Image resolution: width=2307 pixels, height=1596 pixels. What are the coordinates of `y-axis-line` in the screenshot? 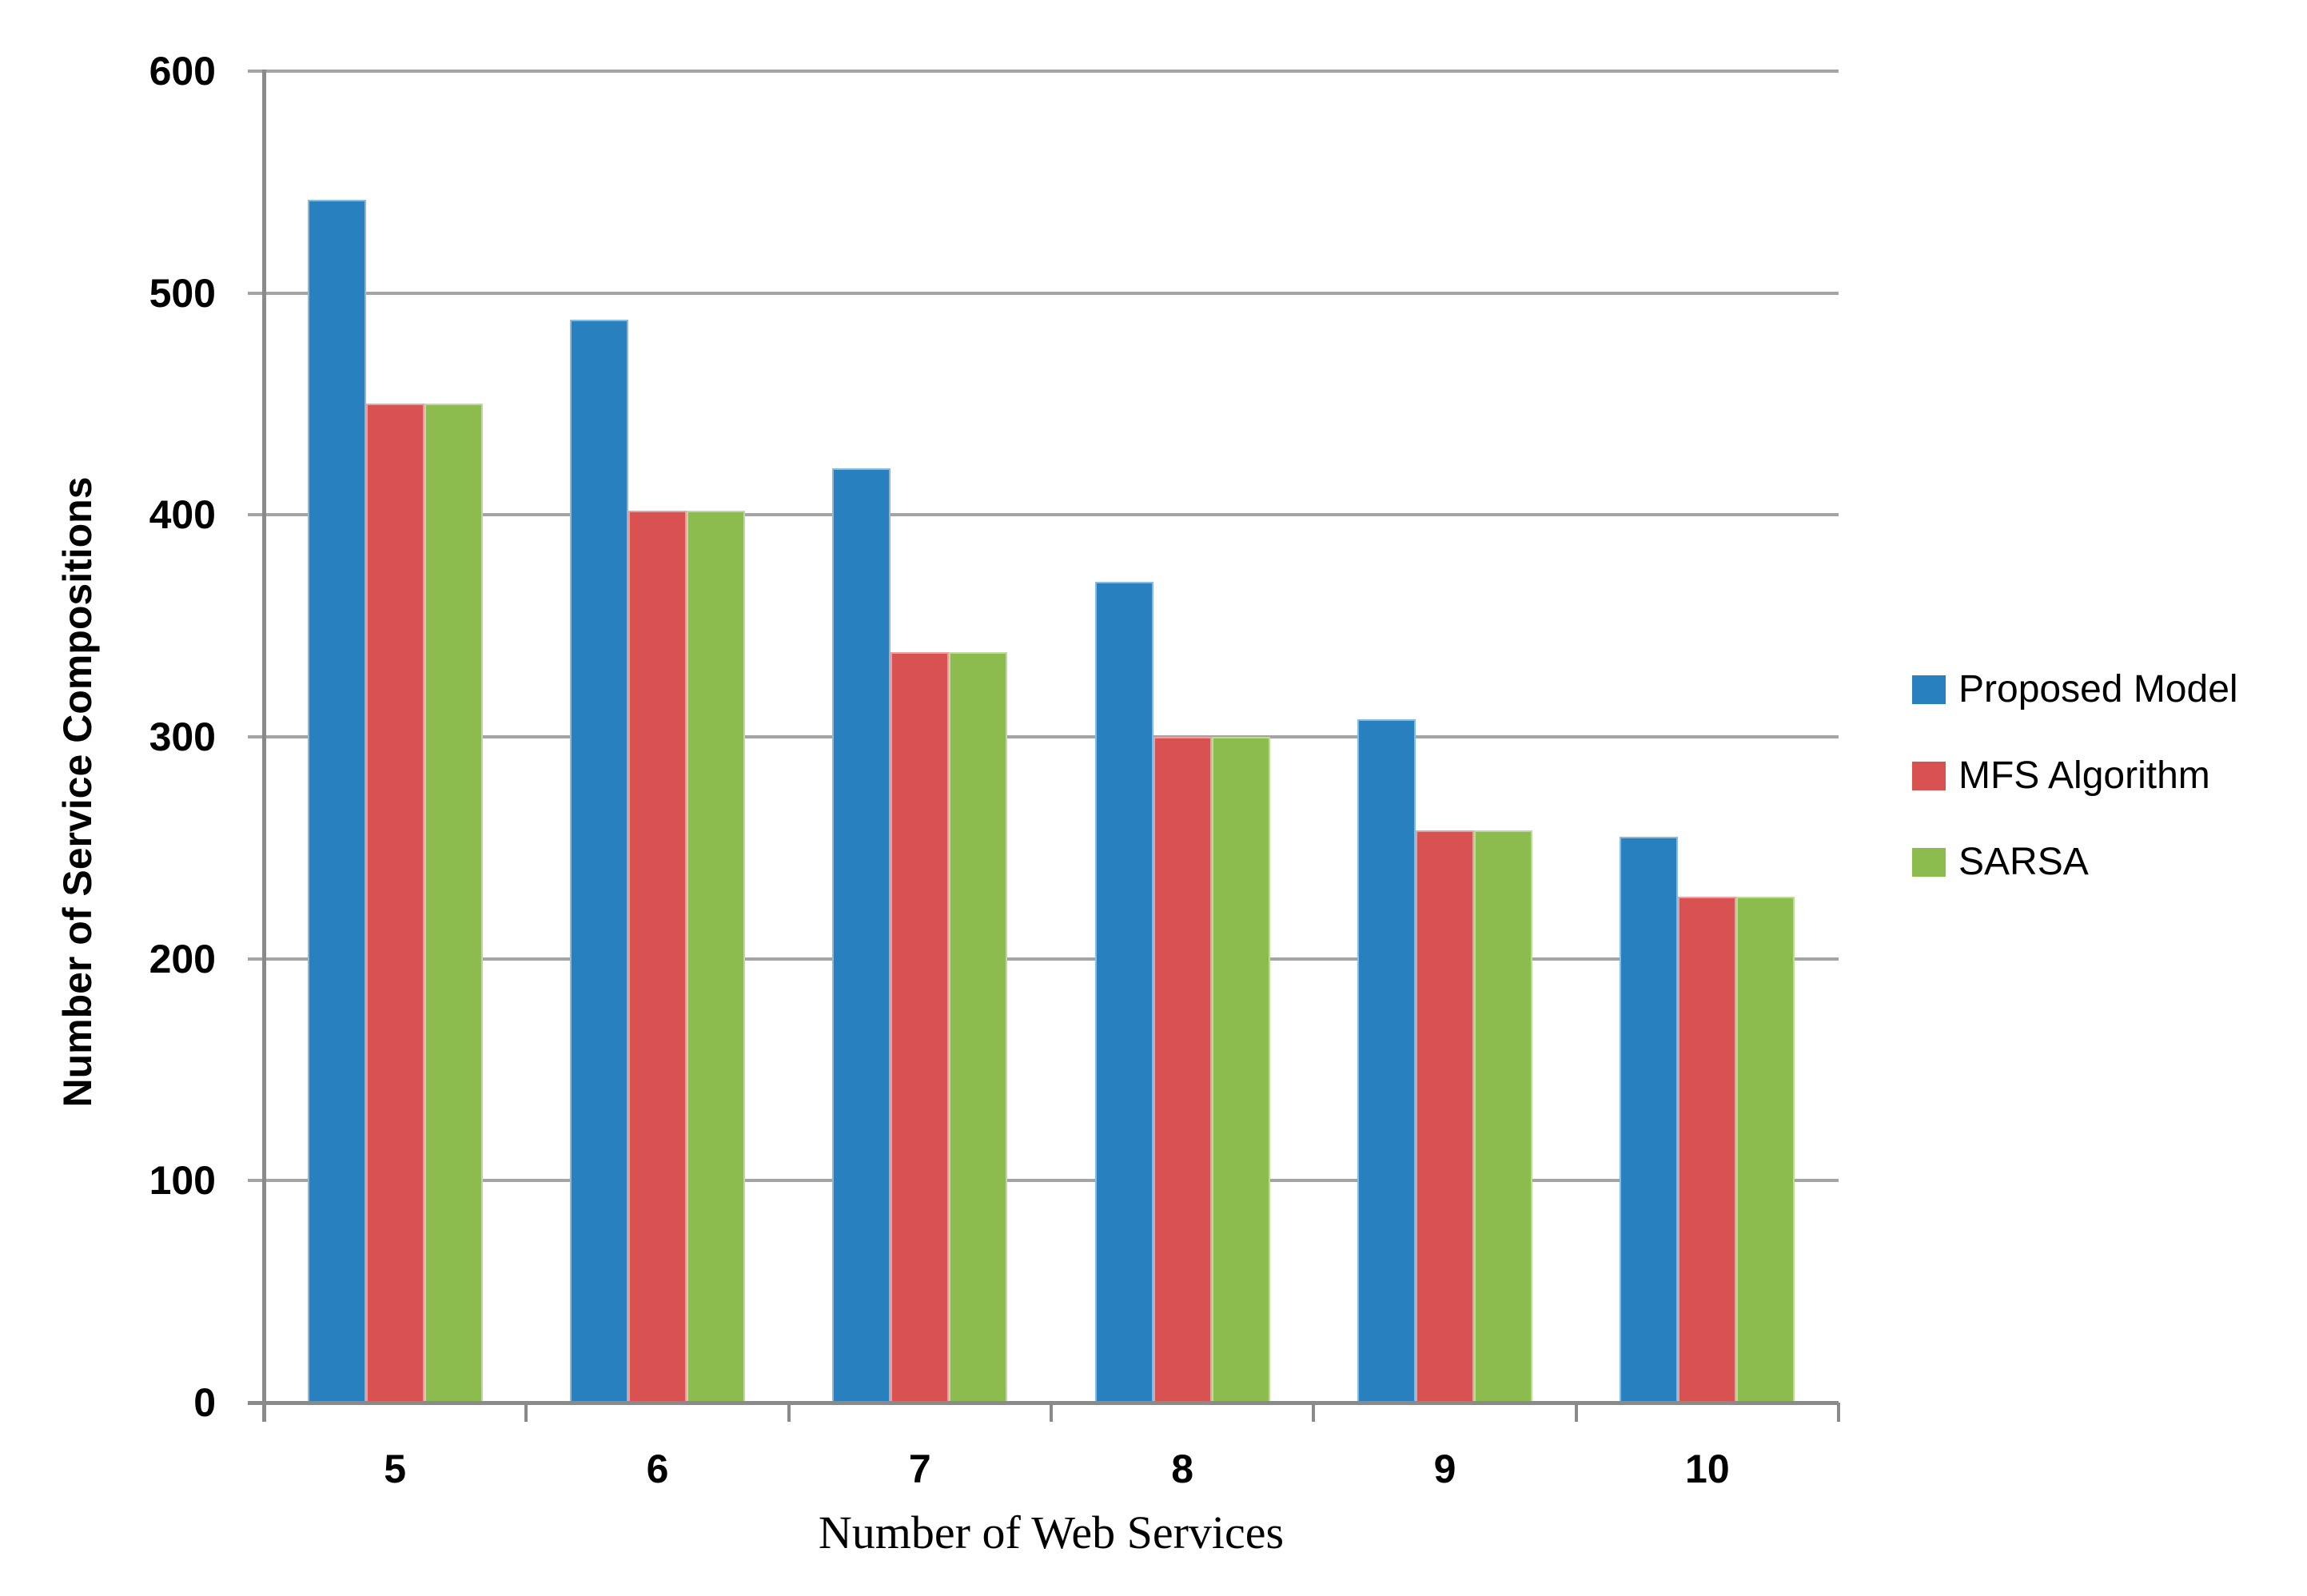 It's located at (264, 746).